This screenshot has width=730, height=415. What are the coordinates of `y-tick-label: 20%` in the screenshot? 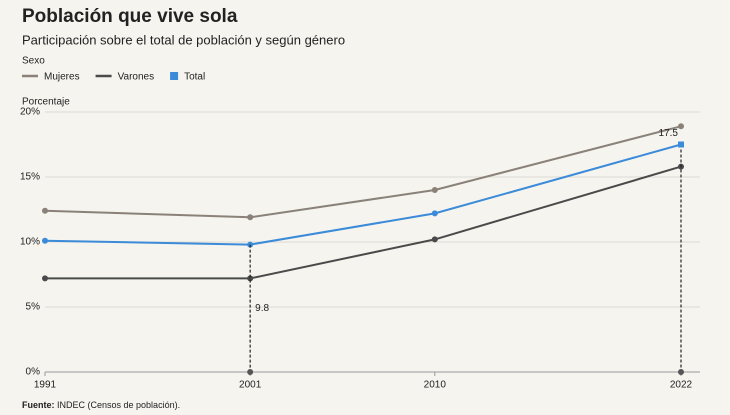 It's located at (30, 112).